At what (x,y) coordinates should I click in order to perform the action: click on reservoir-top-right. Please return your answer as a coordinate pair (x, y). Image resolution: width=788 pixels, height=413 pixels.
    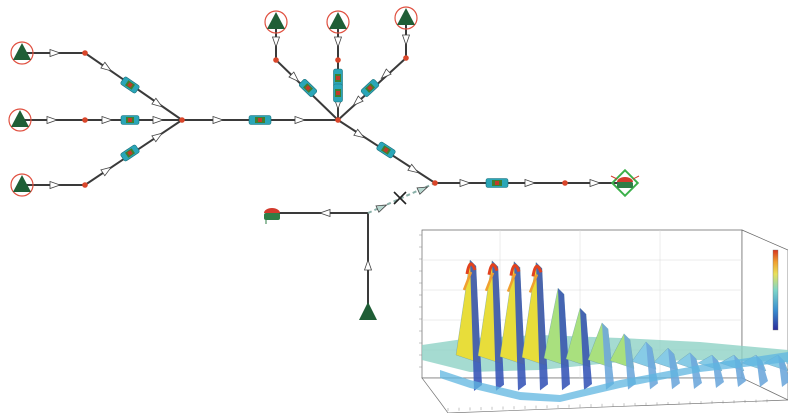
    Looking at the image, I should click on (406, 18).